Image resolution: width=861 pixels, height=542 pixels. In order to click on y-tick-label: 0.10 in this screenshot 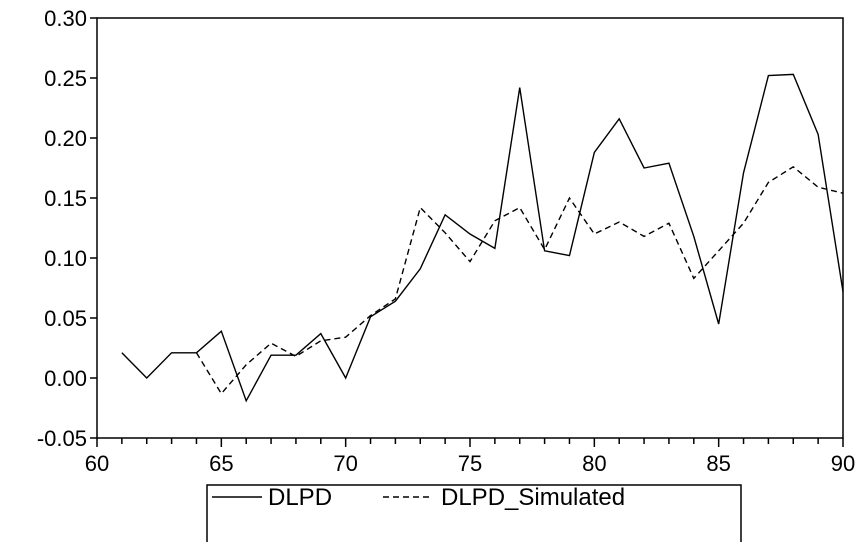, I will do `click(65, 258)`.